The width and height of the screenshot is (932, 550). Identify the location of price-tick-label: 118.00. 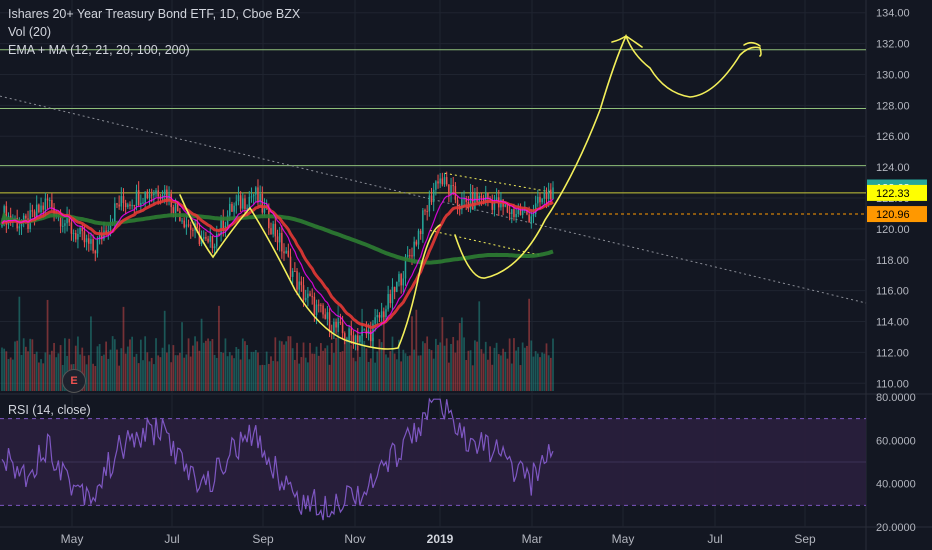
(892, 261).